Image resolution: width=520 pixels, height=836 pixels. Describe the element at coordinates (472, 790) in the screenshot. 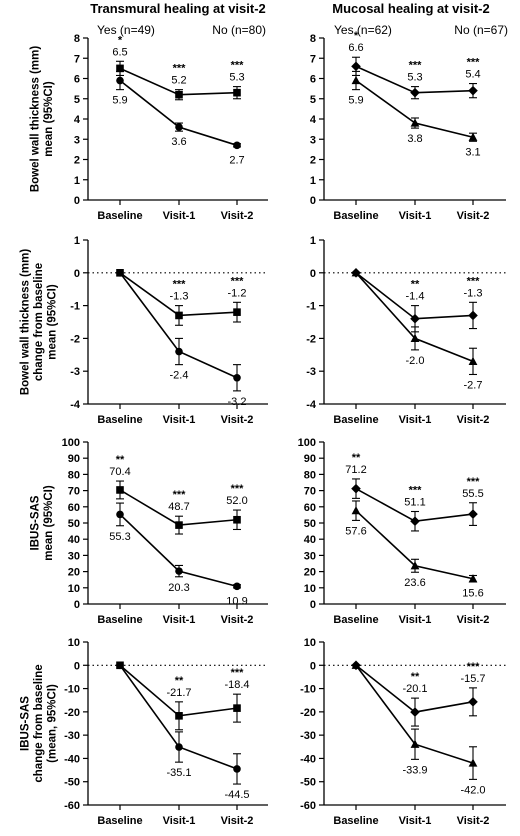

I see `data-label: -42.0` at that location.